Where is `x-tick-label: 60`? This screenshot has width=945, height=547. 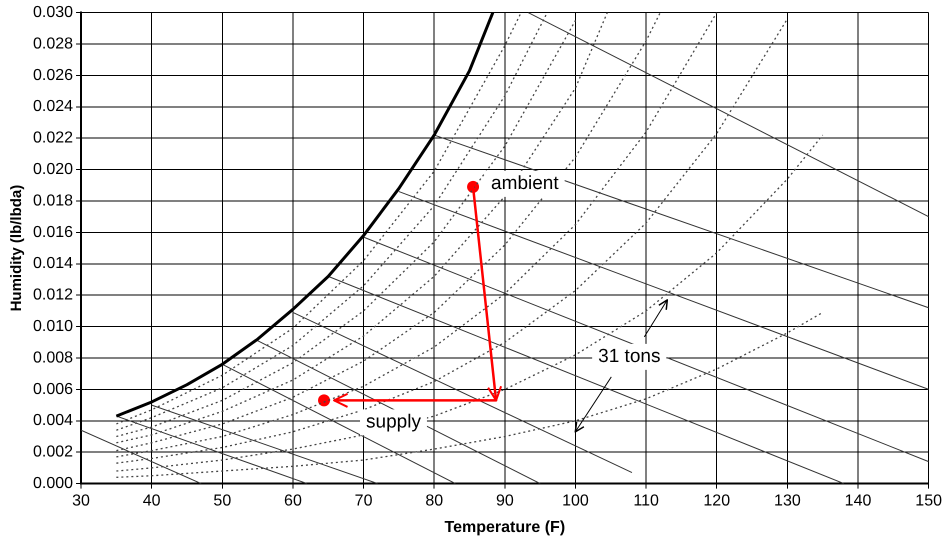 x-tick-label: 60 is located at coordinates (293, 501).